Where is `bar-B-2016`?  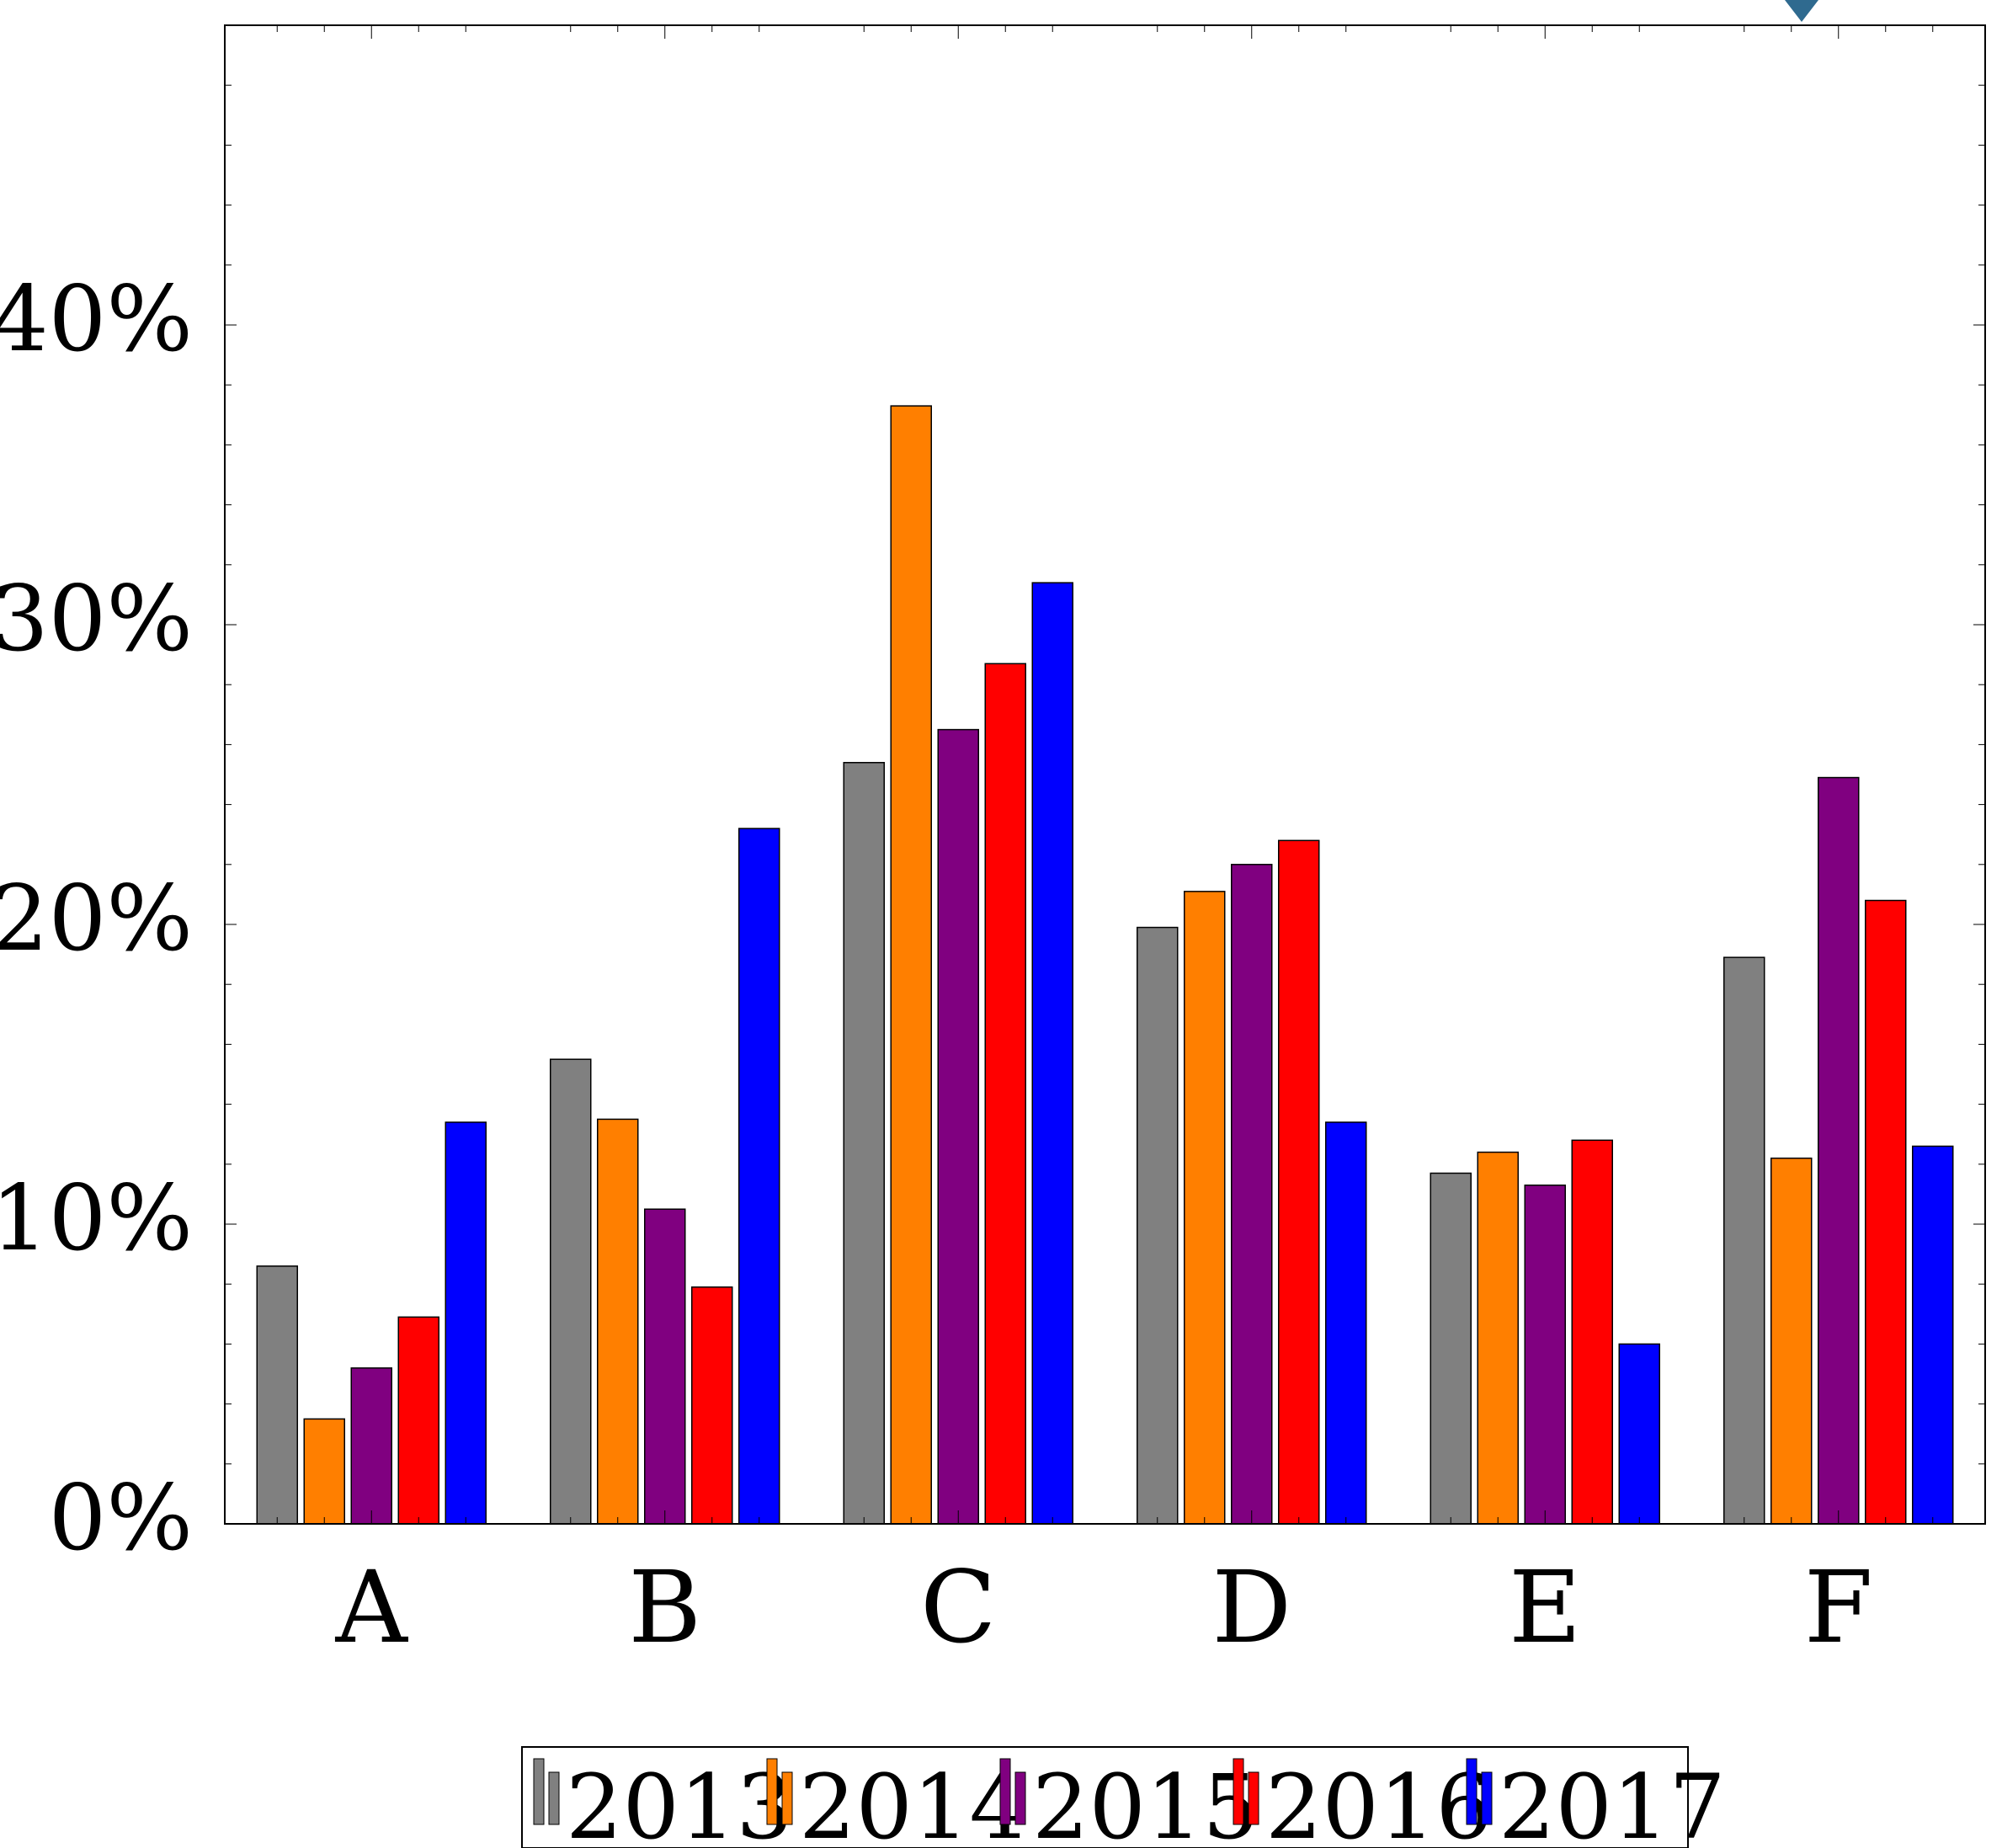 bar-B-2016 is located at coordinates (712, 1406).